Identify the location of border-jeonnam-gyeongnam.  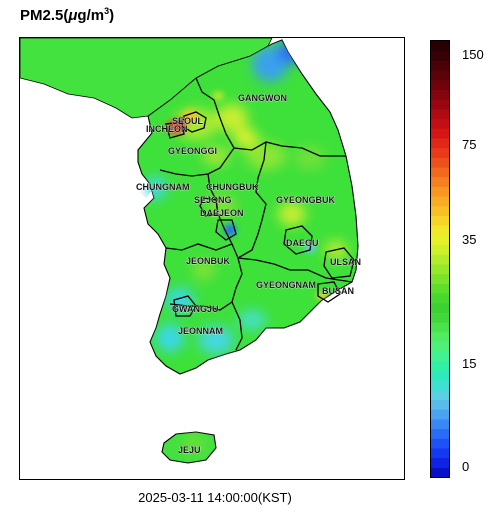
(237, 326).